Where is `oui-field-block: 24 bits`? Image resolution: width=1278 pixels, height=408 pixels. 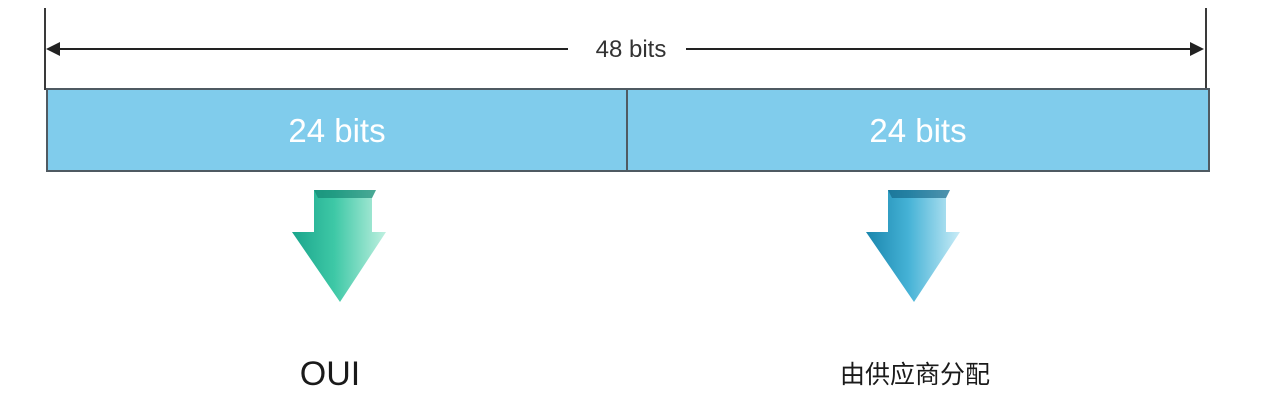 oui-field-block: 24 bits is located at coordinates (337, 130).